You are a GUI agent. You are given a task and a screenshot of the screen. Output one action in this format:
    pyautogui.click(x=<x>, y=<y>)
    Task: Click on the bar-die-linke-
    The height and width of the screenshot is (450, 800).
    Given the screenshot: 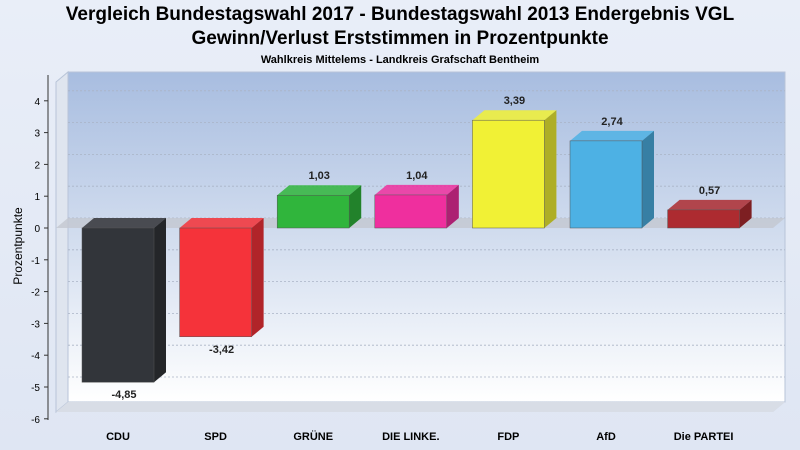 What is the action you would take?
    pyautogui.click(x=416, y=206)
    